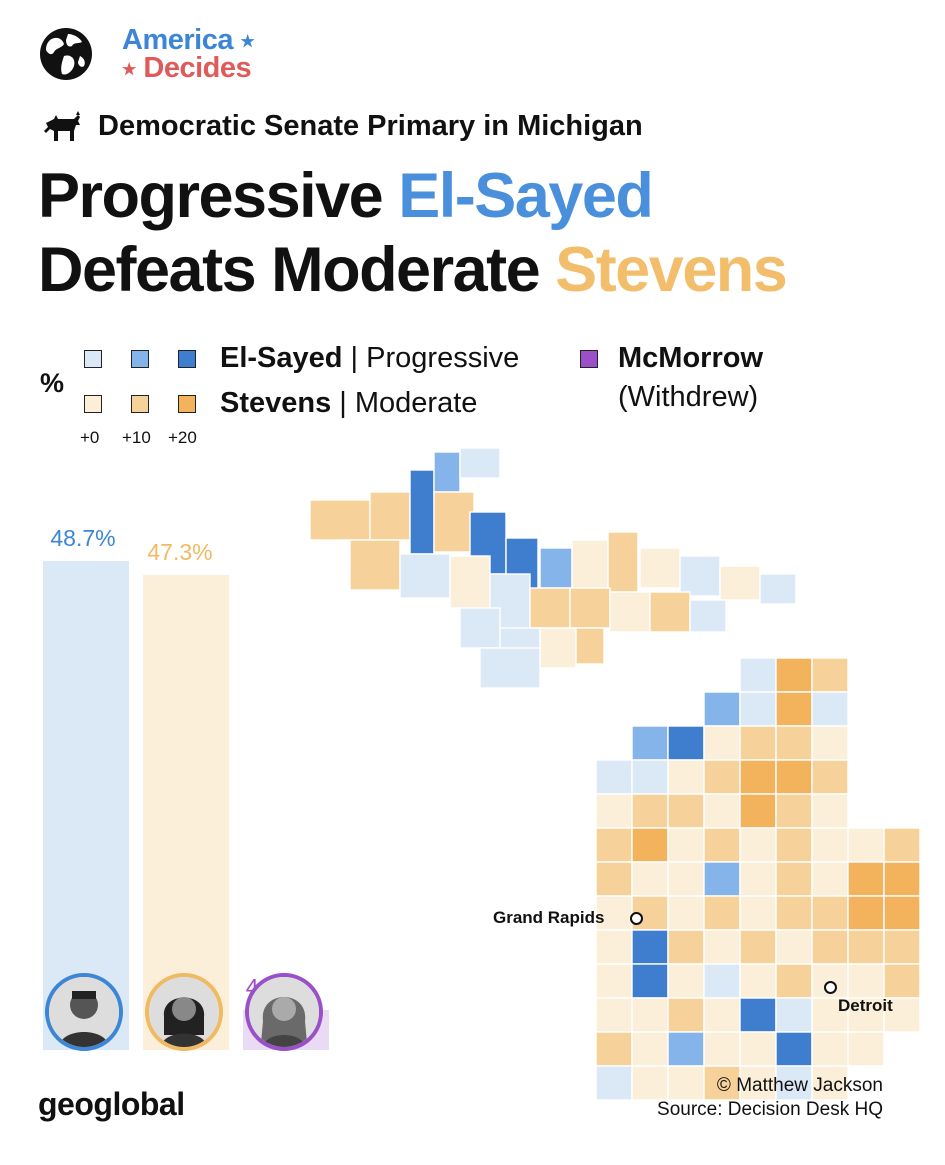  I want to click on avatar-stevens, so click(184, 1012).